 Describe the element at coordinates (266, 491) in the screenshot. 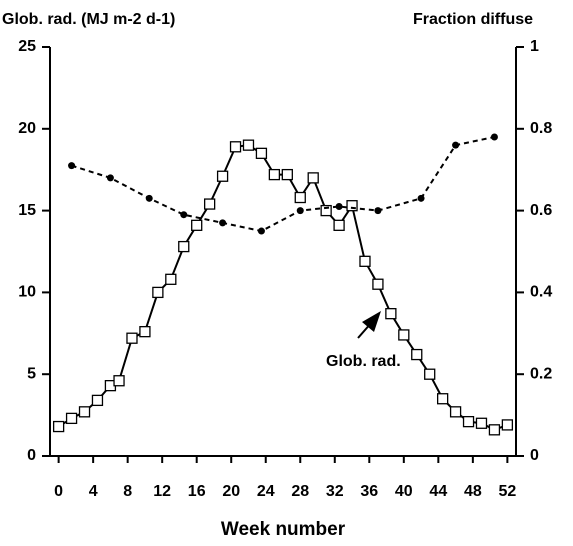

I see `x-tick-label: 24` at that location.